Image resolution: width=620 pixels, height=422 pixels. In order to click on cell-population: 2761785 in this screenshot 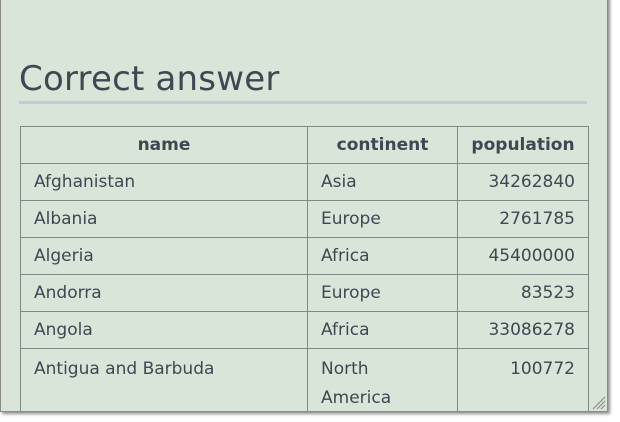, I will do `click(523, 219)`.